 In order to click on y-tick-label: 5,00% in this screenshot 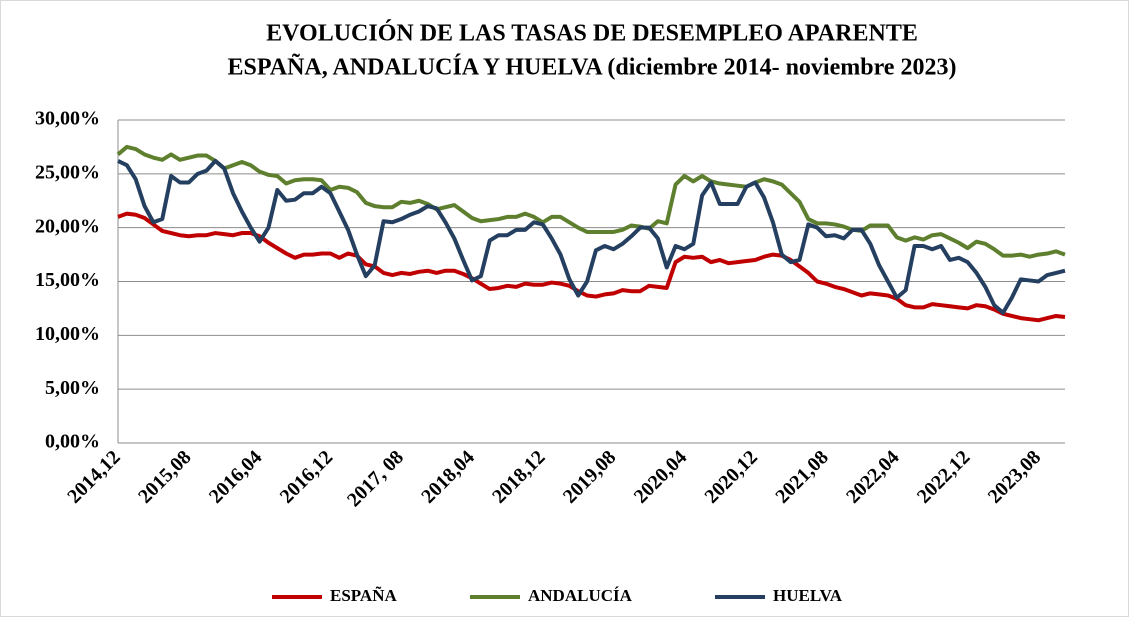, I will do `click(72, 388)`.